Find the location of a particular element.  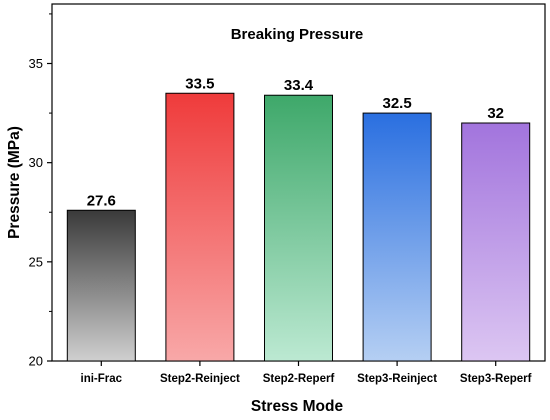

value-label: 33.4 is located at coordinates (299, 85).